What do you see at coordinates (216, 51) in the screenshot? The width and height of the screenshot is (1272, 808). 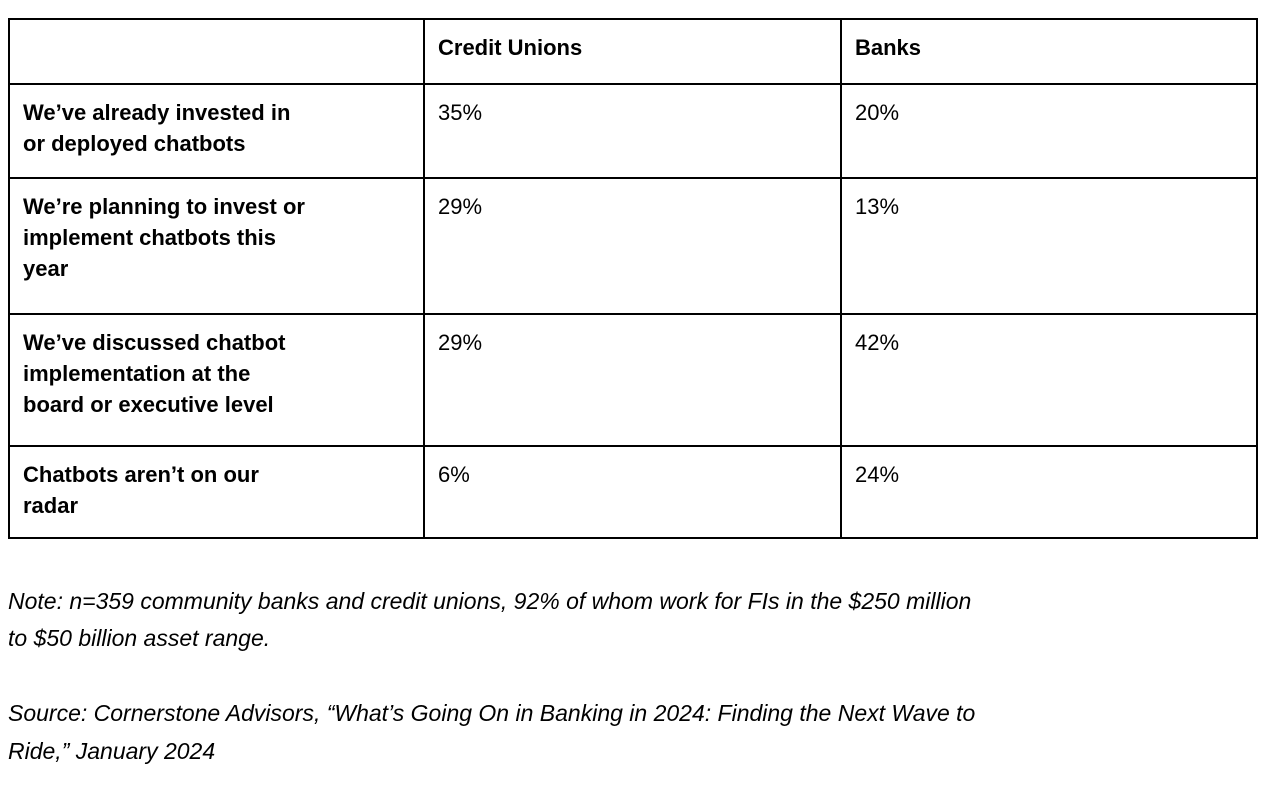 I see `corner-cell` at bounding box center [216, 51].